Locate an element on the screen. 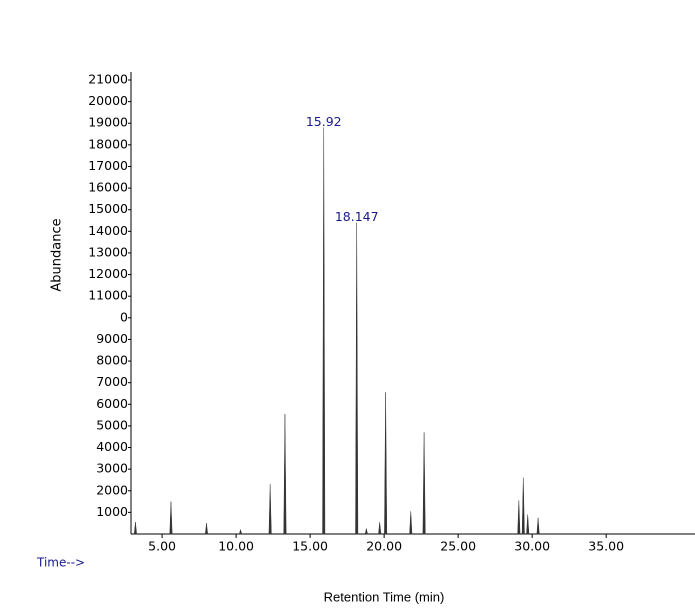  y-tick-label: 20000 is located at coordinates (108, 100).